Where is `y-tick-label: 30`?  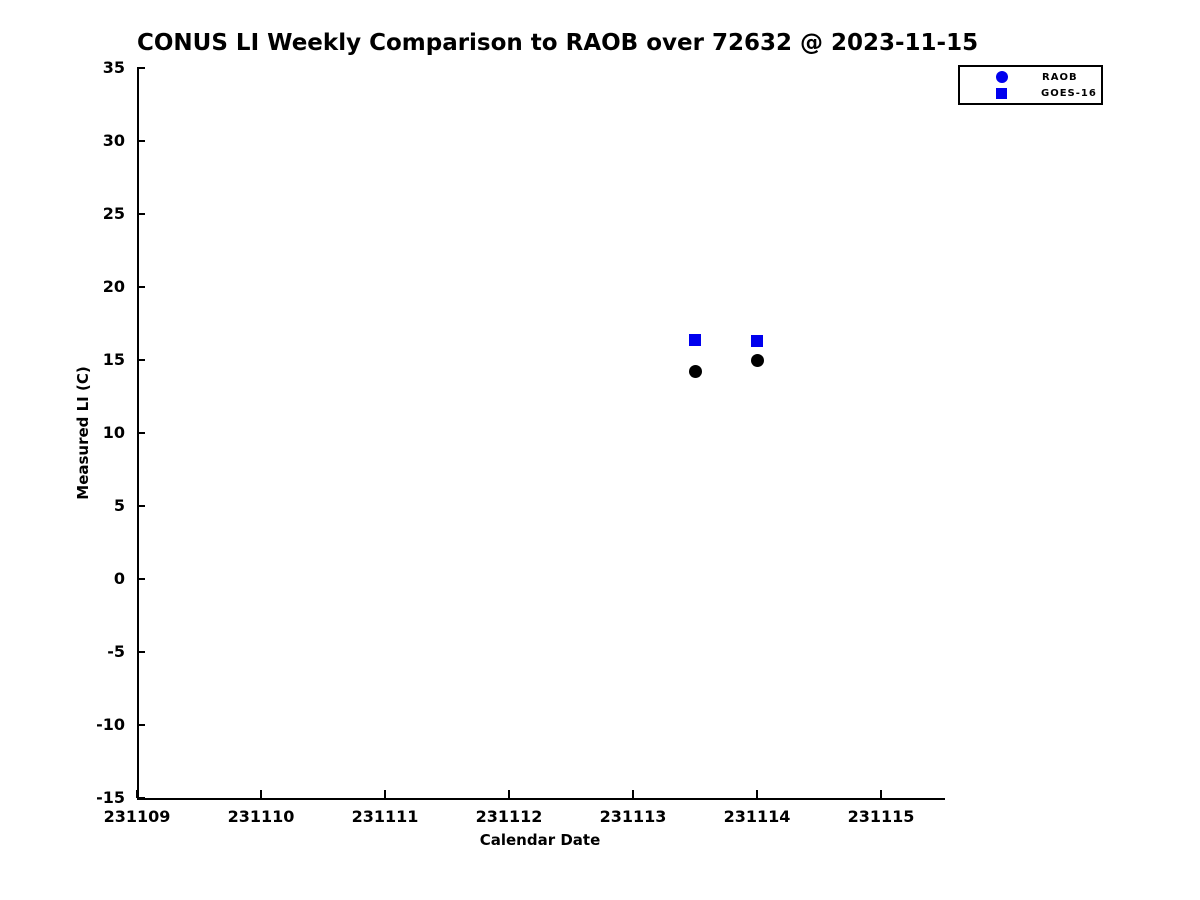
y-tick-label: 30 is located at coordinates (113, 140).